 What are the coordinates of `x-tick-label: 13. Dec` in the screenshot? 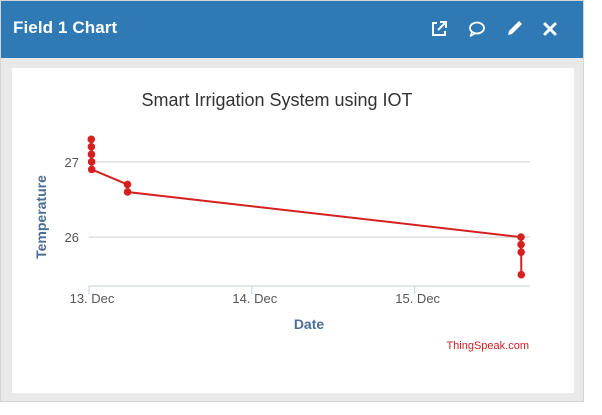 It's located at (92, 298).